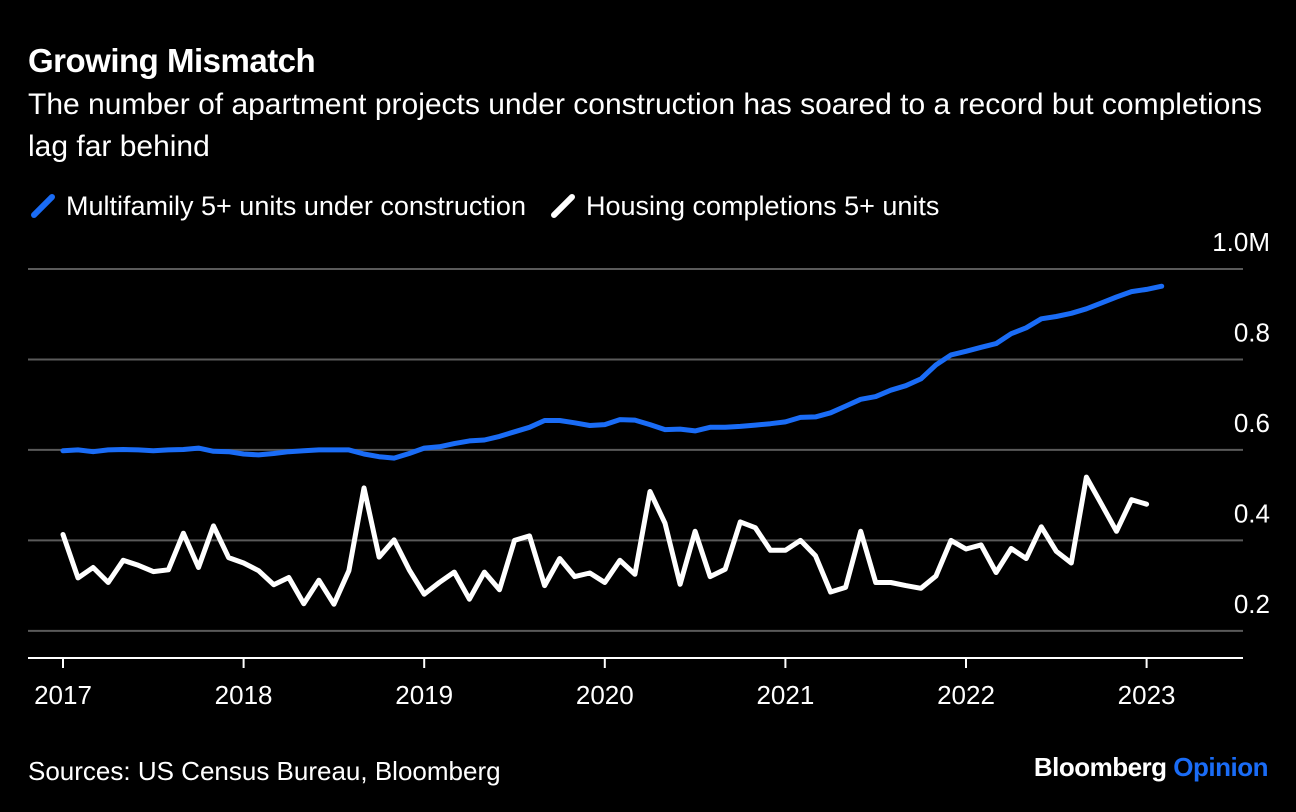  I want to click on legend-swatch-construction, so click(43, 206).